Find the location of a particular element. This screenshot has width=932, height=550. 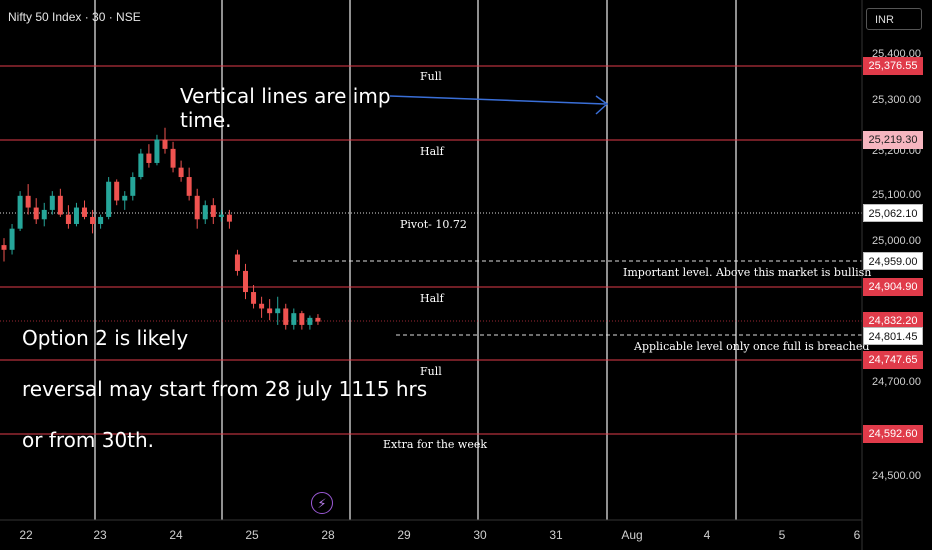

time-tick: 24 is located at coordinates (176, 535).